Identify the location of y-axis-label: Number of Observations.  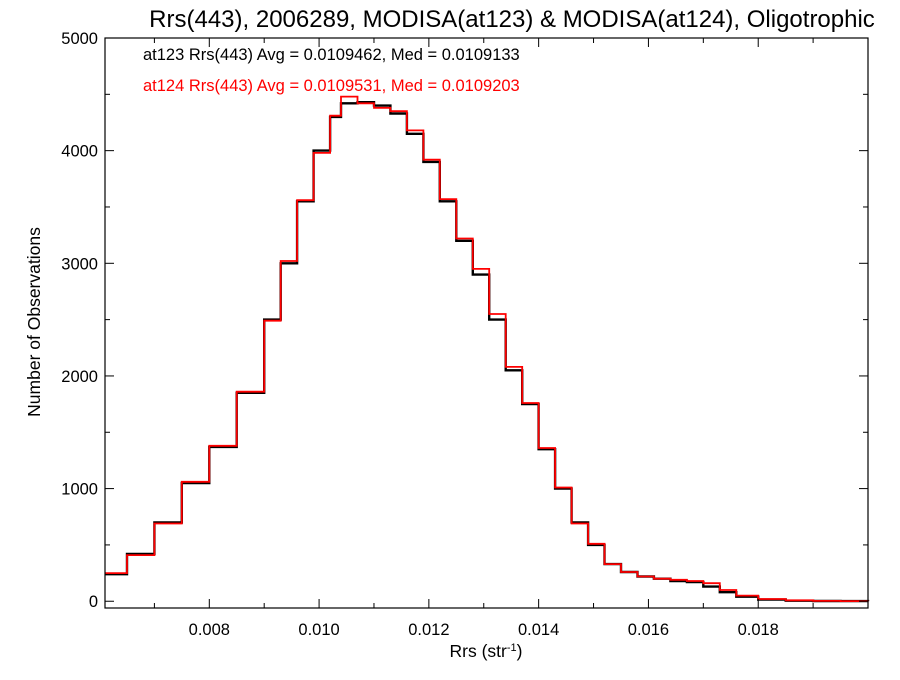
(34, 322).